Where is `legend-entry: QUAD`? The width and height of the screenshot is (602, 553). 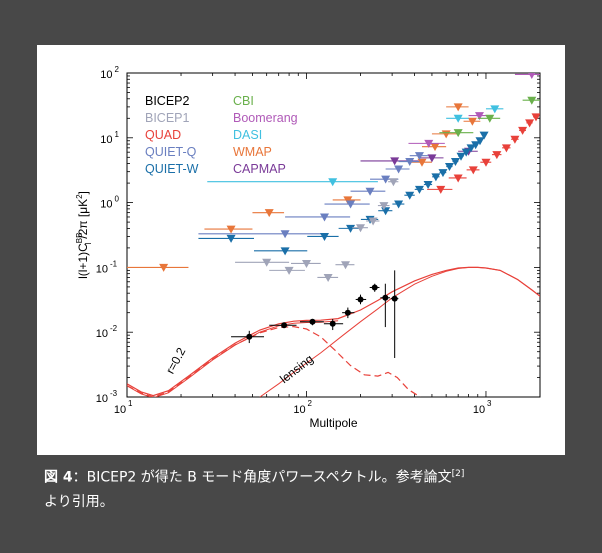 legend-entry: QUAD is located at coordinates (163, 135).